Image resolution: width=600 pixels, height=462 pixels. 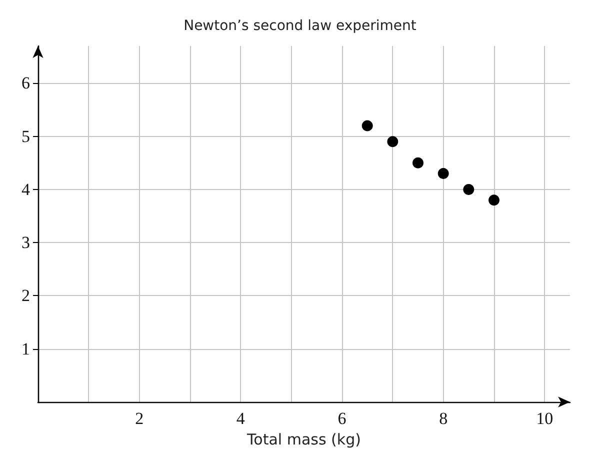 I want to click on y-tick-label: 1, so click(x=26, y=348).